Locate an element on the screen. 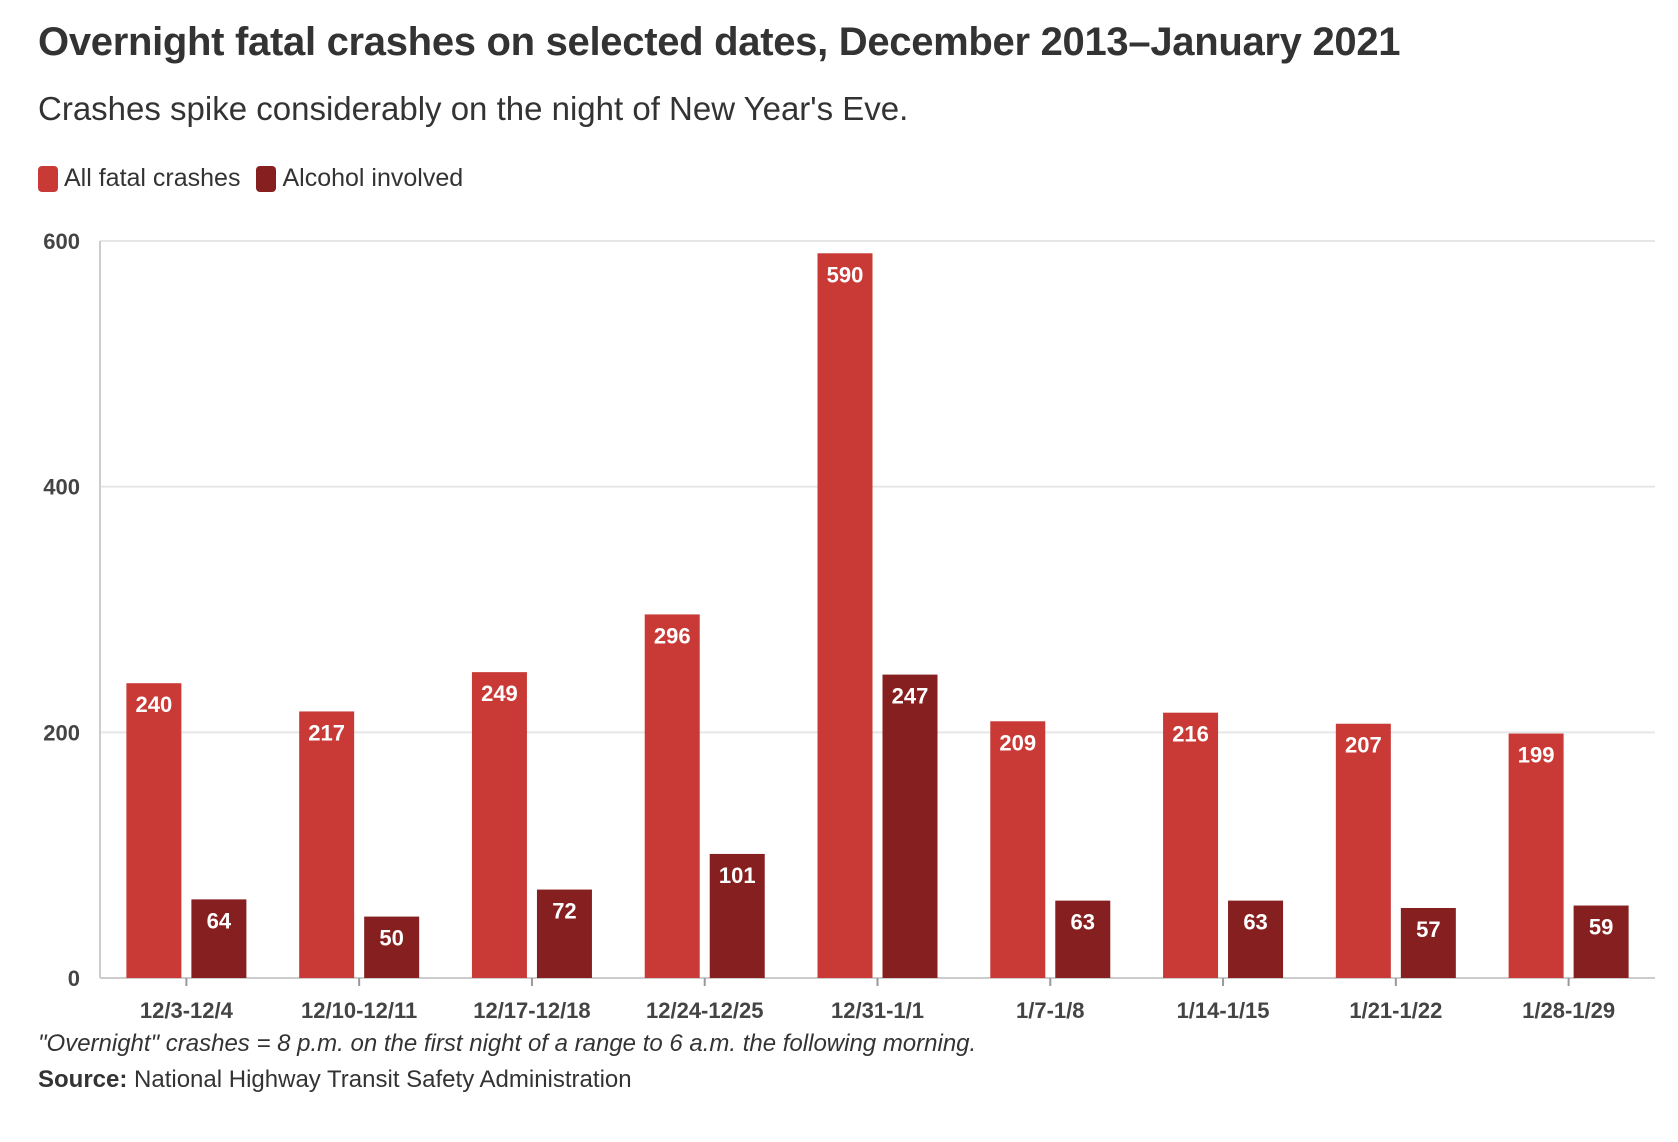  data-label-all-fatal: 217 is located at coordinates (326, 732).